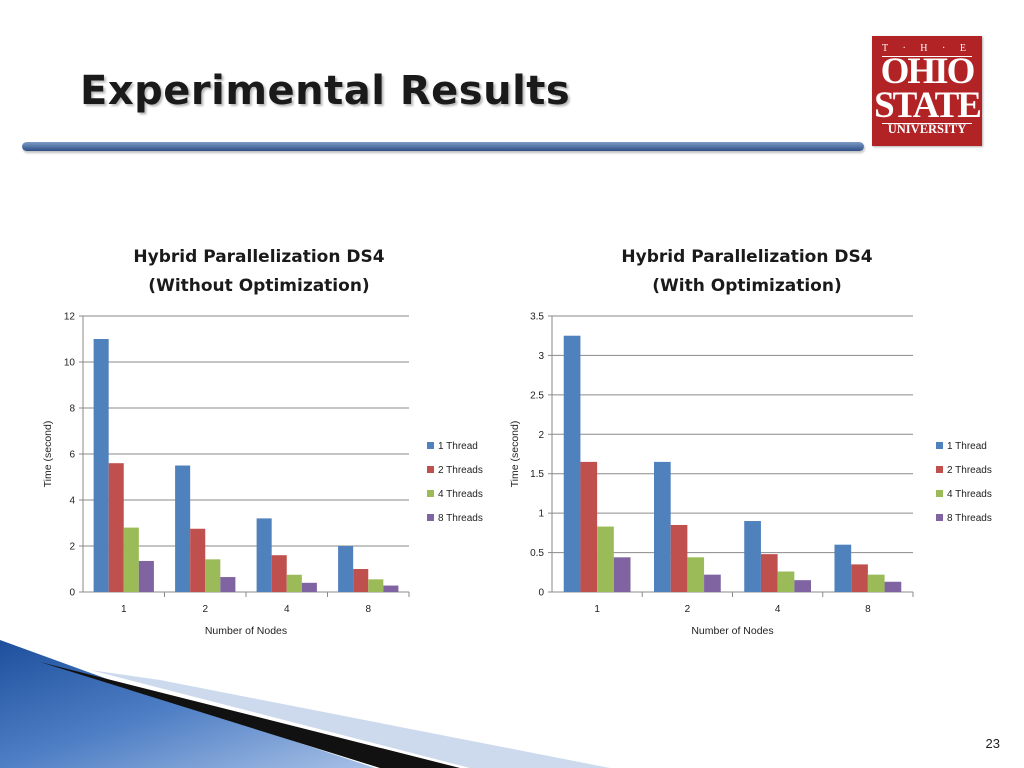 This screenshot has width=1024, height=768. I want to click on y-tick-label: 2.5, so click(537, 395).